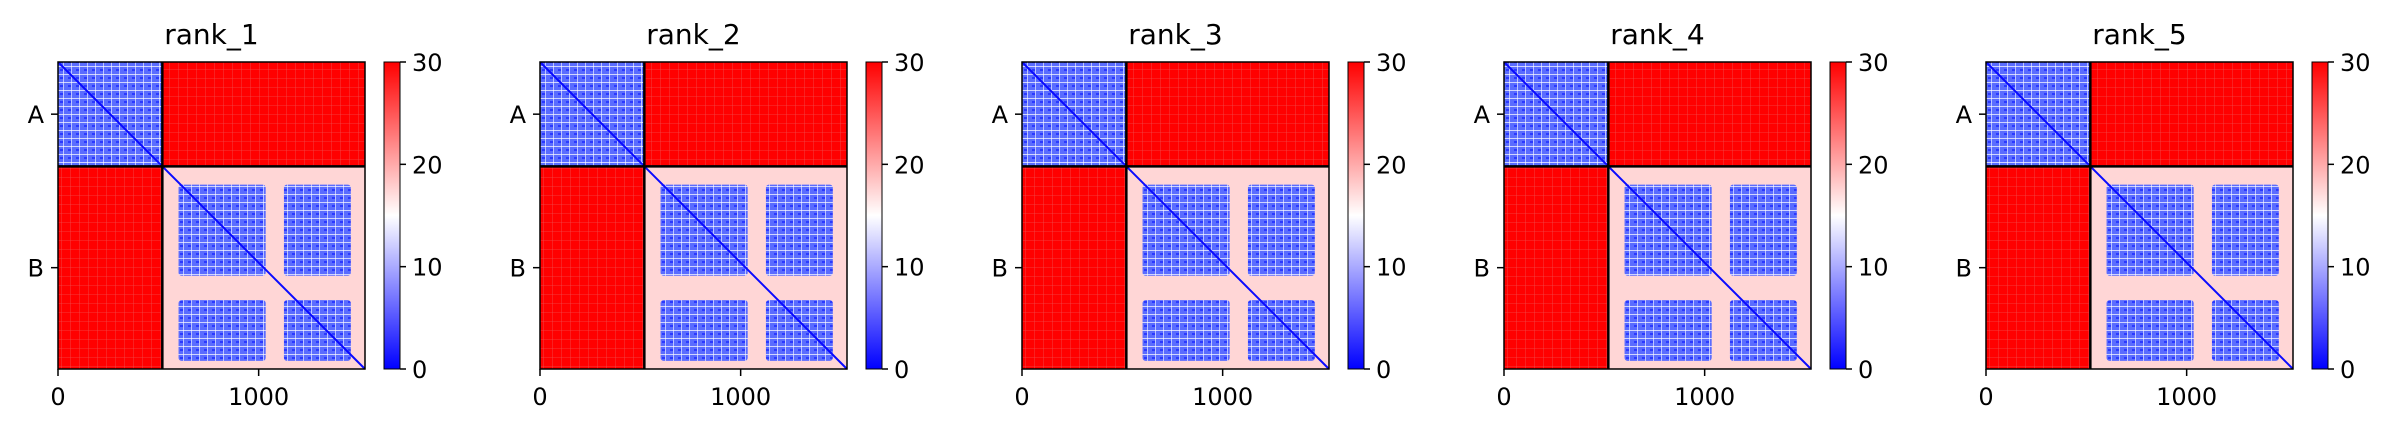 The height and width of the screenshot is (438, 2400). What do you see at coordinates (2139, 34) in the screenshot?
I see `chart-title: rank_5` at bounding box center [2139, 34].